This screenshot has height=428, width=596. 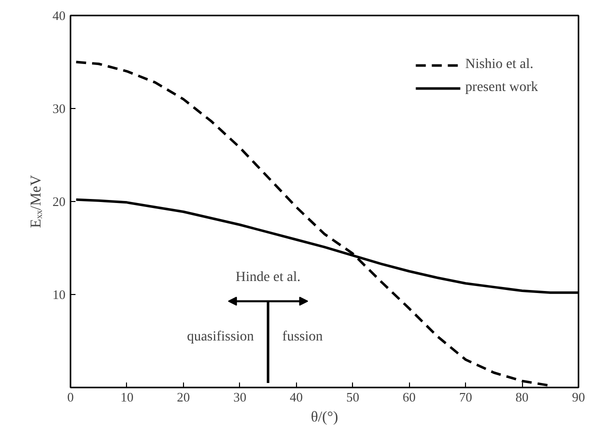 What do you see at coordinates (501, 88) in the screenshot?
I see `legend-label: present work` at bounding box center [501, 88].